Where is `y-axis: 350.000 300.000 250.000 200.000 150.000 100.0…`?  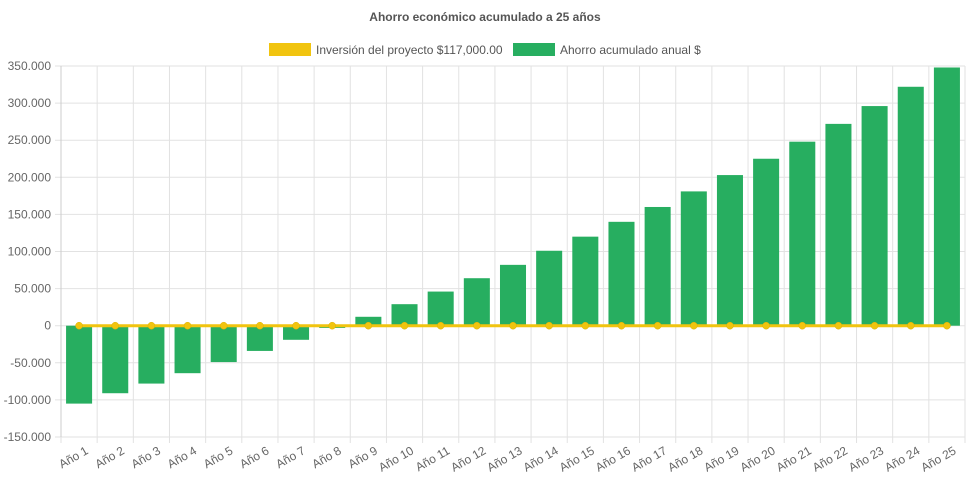 y-axis: 350.000 300.000 250.000 200.000 150.000 100.0… is located at coordinates (33, 251).